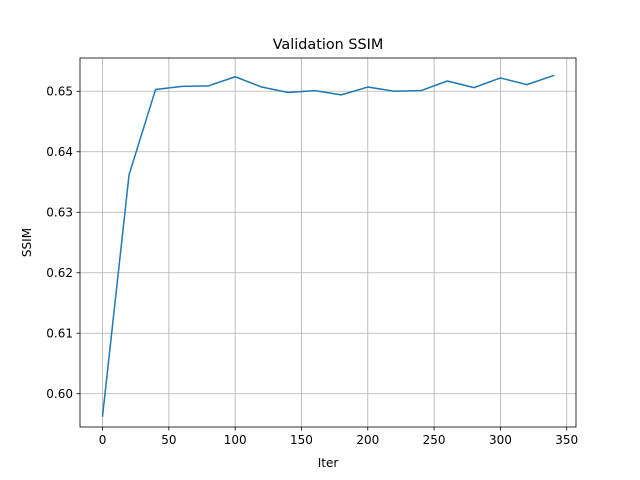 The width and height of the screenshot is (640, 480). Describe the element at coordinates (103, 440) in the screenshot. I see `x-tick-label: 0` at that location.